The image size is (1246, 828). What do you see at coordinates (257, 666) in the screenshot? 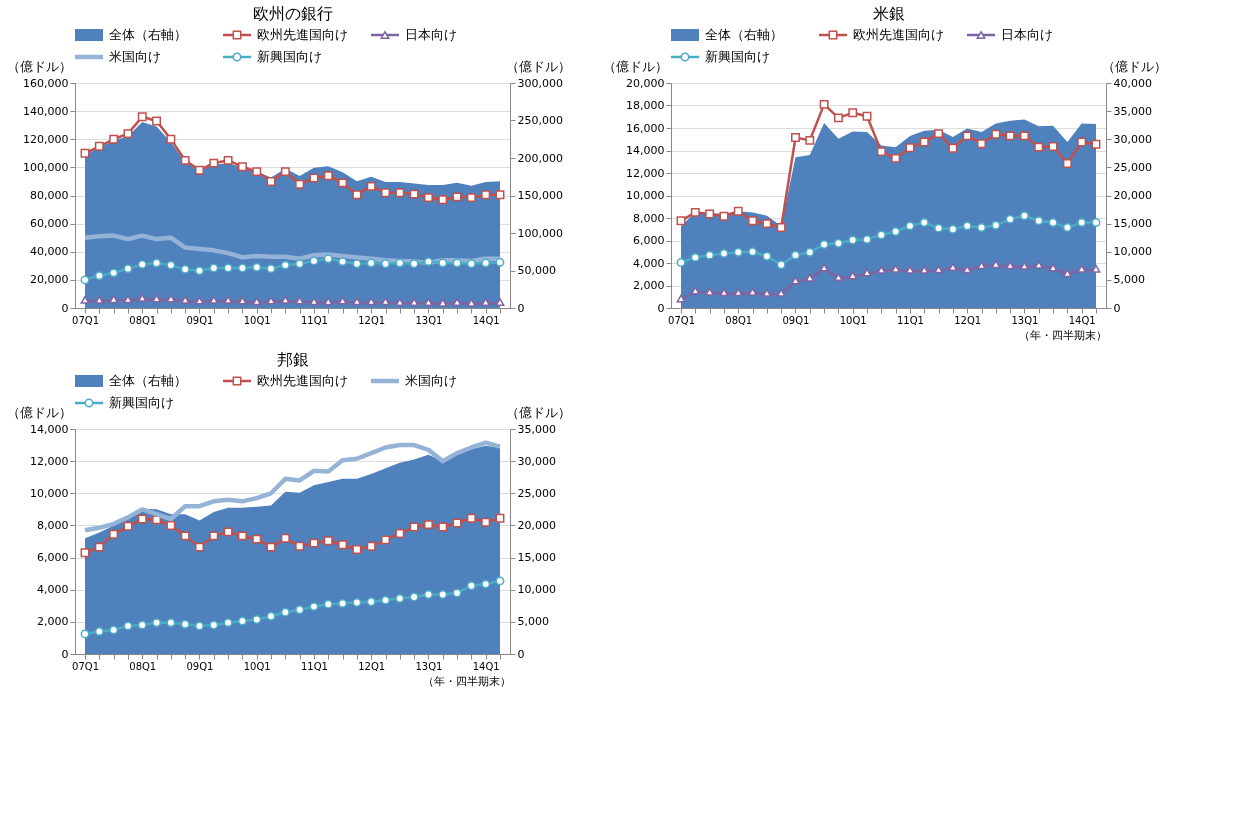
I see `x-tick-label: 10Q1` at bounding box center [257, 666].